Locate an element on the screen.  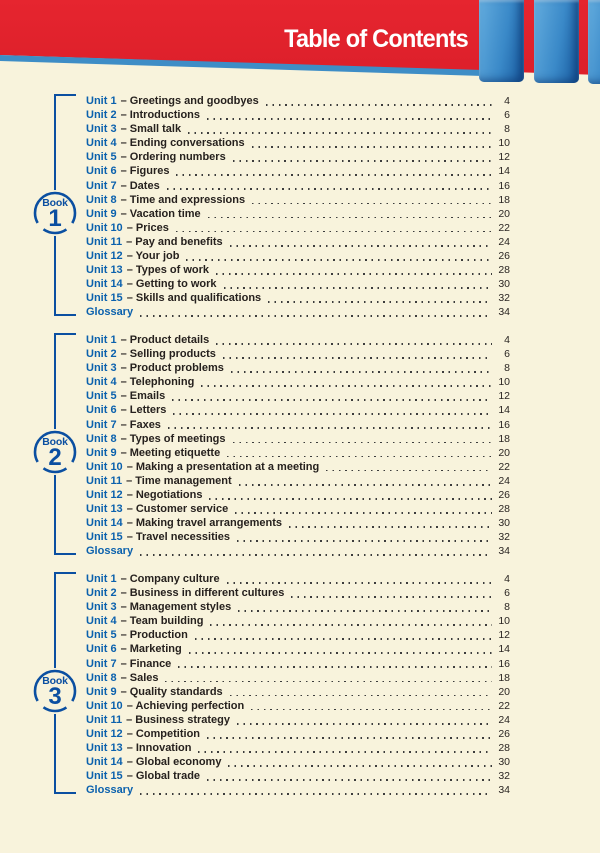
toc-entry: Unit 10– Prices 22 is located at coordinates (298, 228).